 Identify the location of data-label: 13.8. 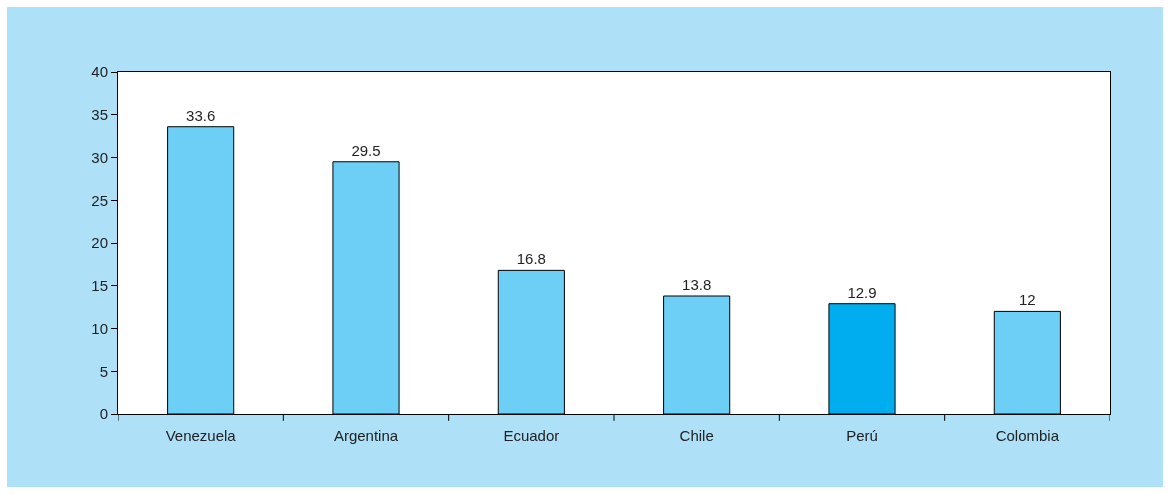
(697, 285).